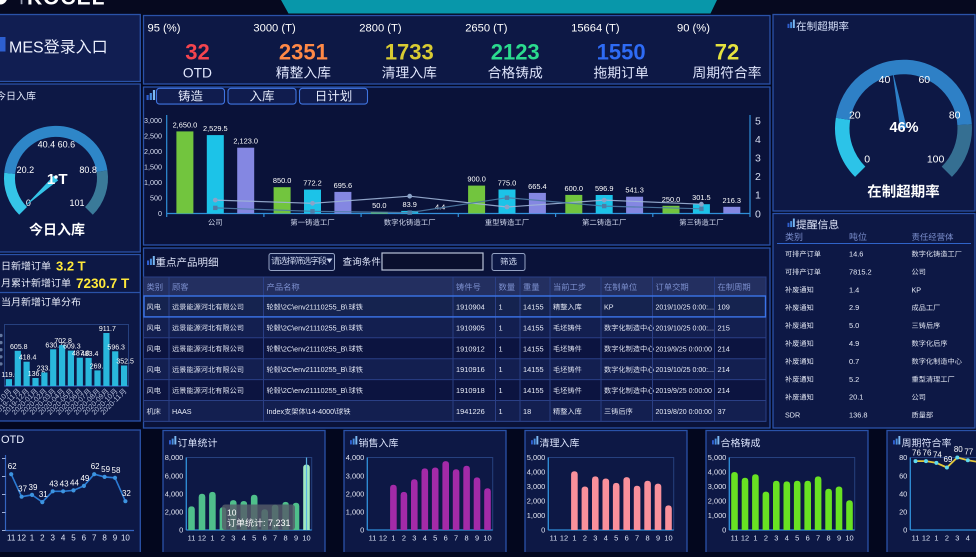 This screenshot has width=976, height=557. I want to click on svg-text: 1,000, so click(536, 515).